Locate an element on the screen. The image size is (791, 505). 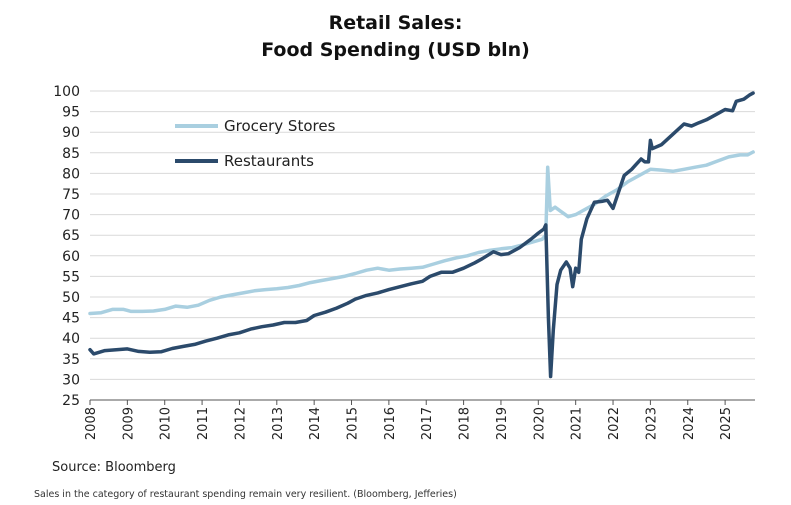
y-tick-label: 35 is located at coordinates (71, 360).